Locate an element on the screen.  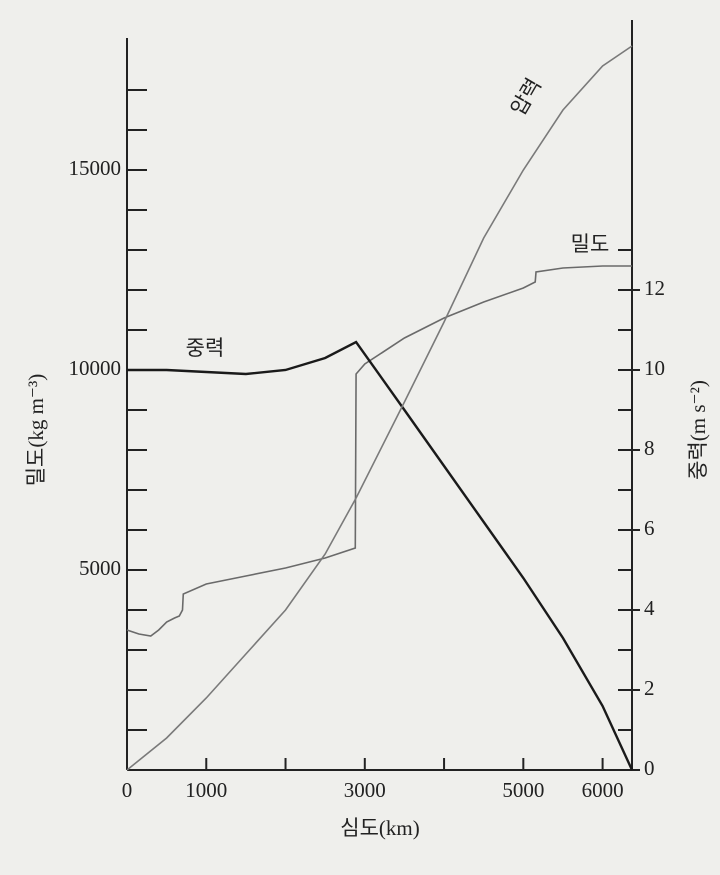
y2-tick-label: 10 is located at coordinates (654, 368).